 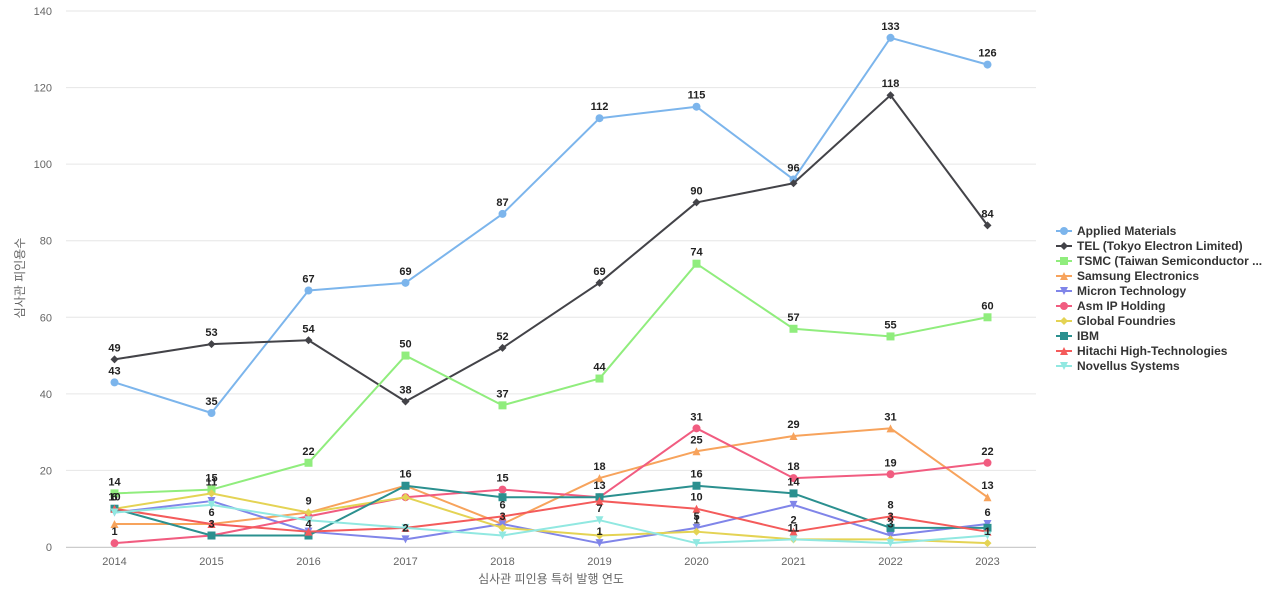 What do you see at coordinates (1110, 306) in the screenshot?
I see `legend-item: Asm IP Holding` at bounding box center [1110, 306].